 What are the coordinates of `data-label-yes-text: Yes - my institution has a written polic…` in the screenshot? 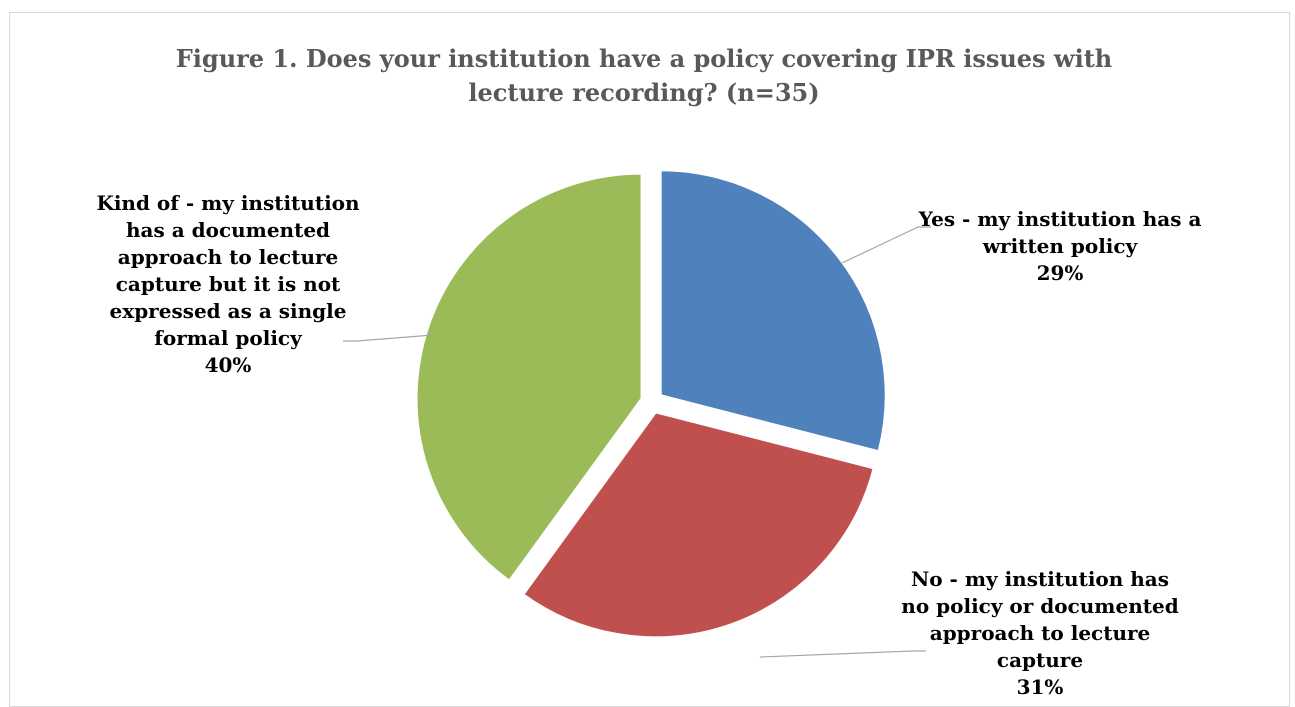 It's located at (1060, 232).